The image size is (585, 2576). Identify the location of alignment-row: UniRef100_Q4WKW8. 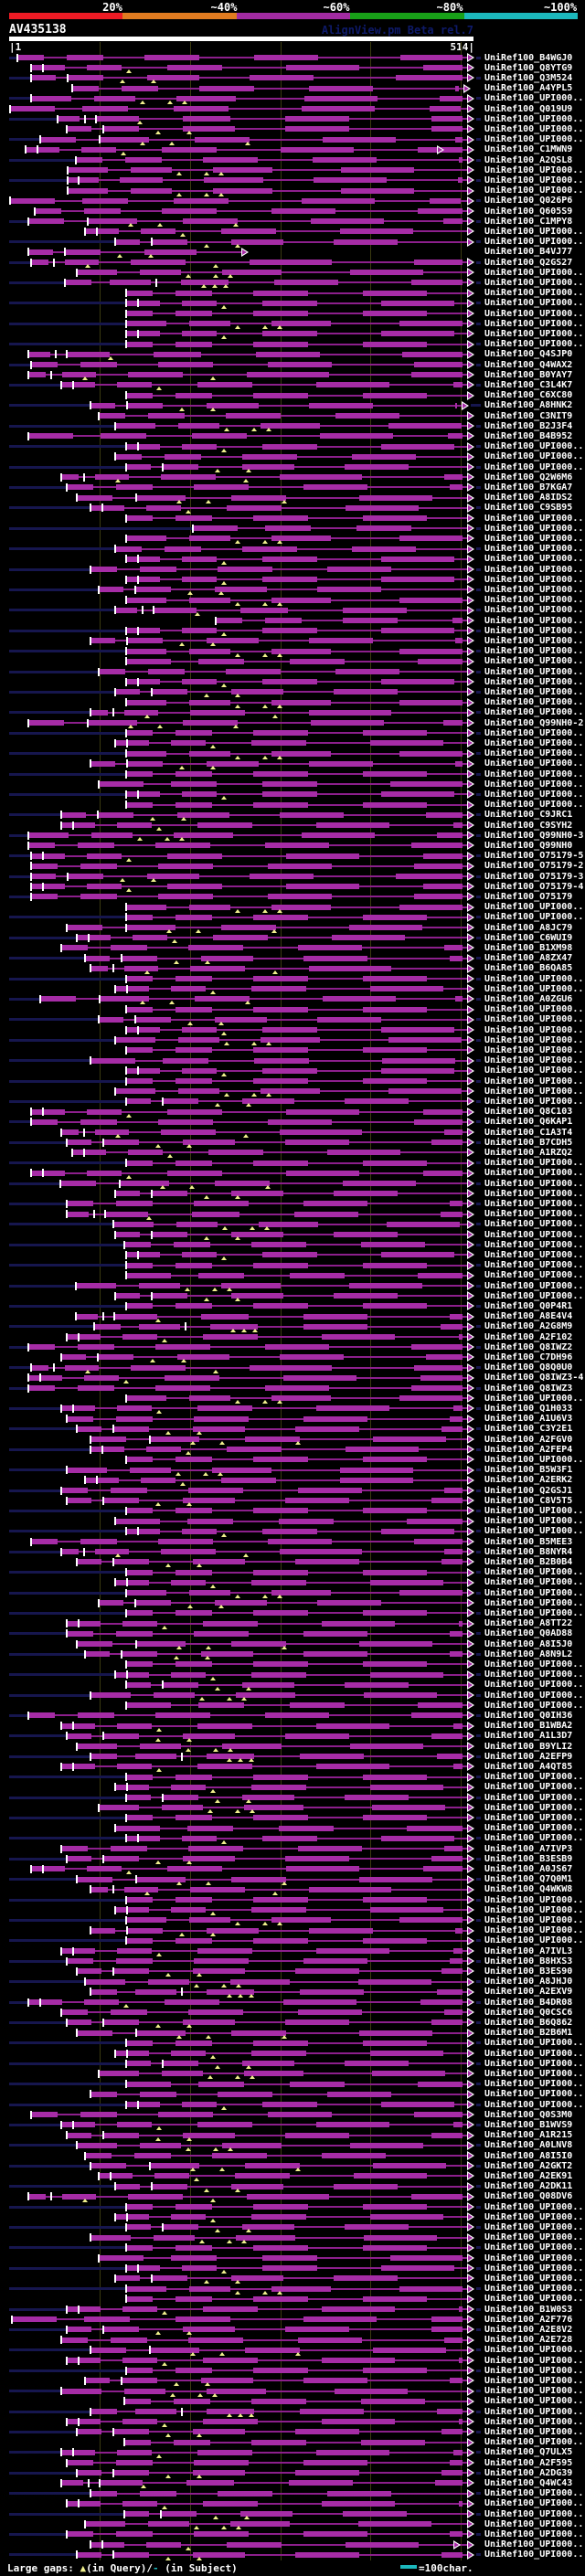
(293, 1889).